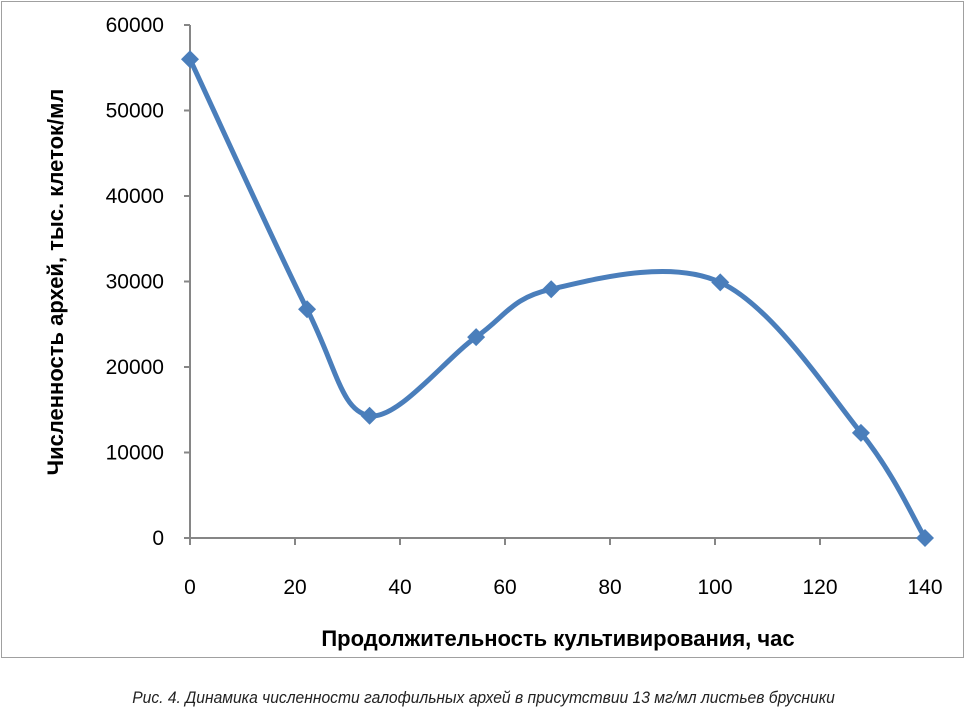 This screenshot has width=967, height=719. Describe the element at coordinates (399, 587) in the screenshot. I see `x-tick-label: 40` at that location.